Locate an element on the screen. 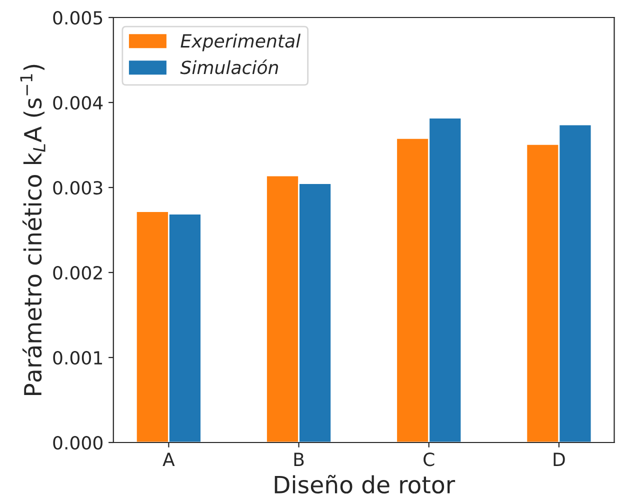 The height and width of the screenshot is (500, 630). legend-label: Experimental is located at coordinates (240, 43).